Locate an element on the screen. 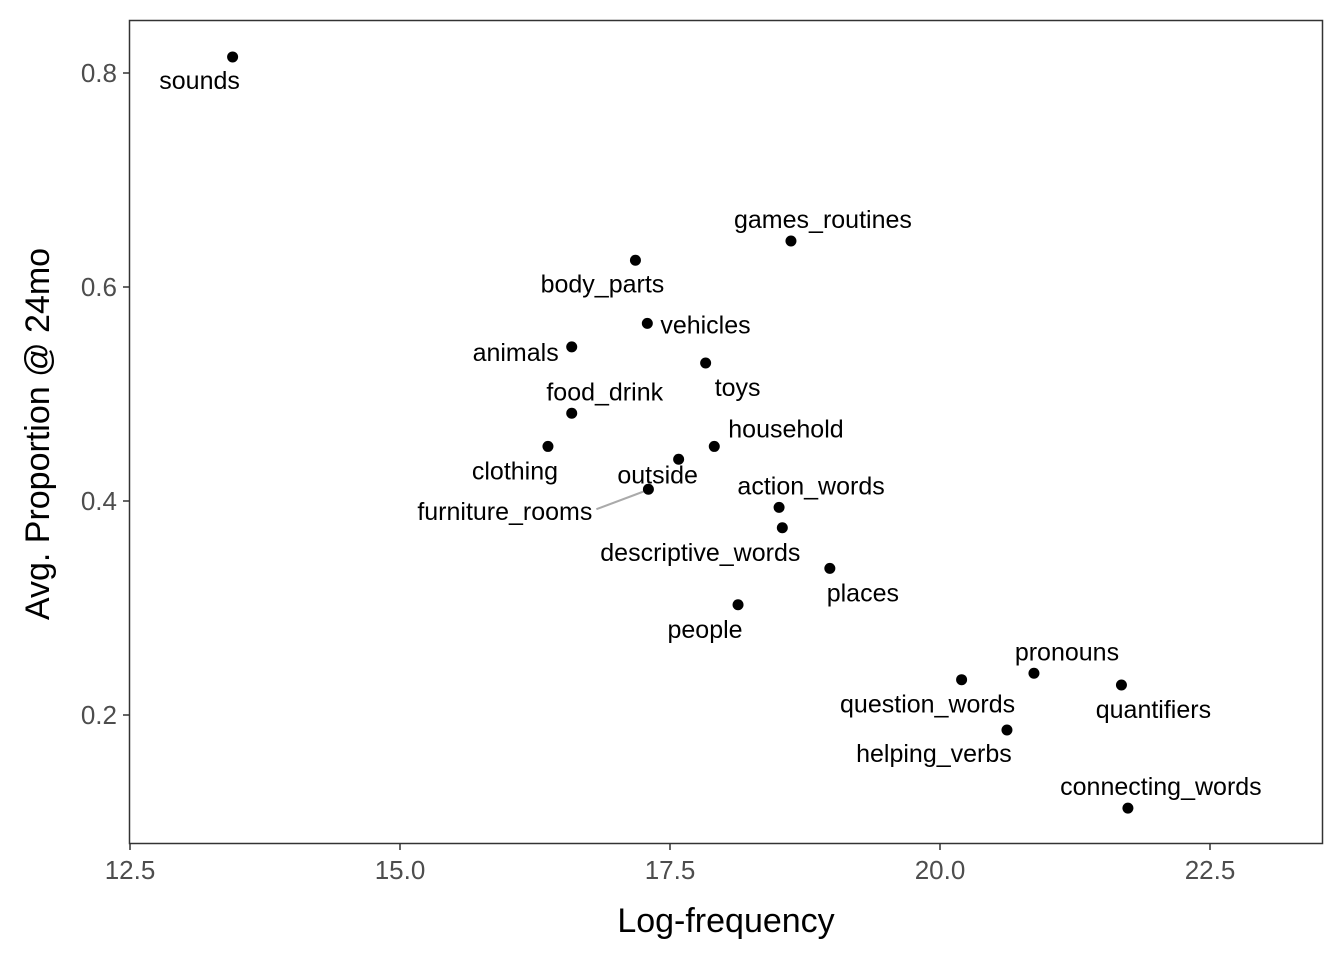  point-helping-verbs is located at coordinates (1007, 730).